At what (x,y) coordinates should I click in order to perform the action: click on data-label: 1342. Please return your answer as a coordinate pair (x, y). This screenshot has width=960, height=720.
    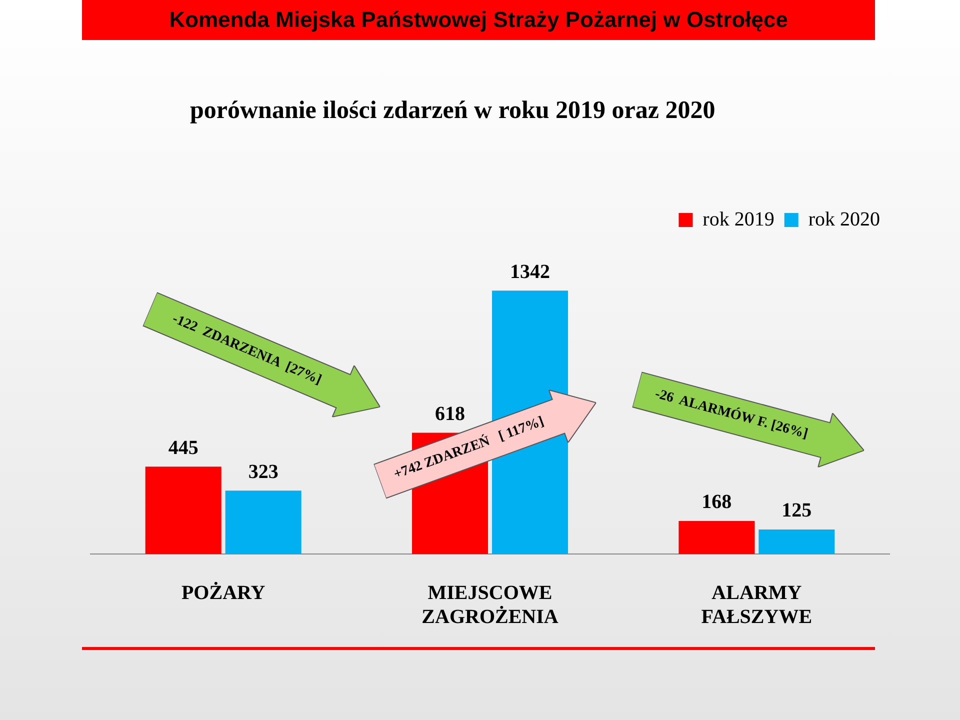
    Looking at the image, I should click on (530, 271).